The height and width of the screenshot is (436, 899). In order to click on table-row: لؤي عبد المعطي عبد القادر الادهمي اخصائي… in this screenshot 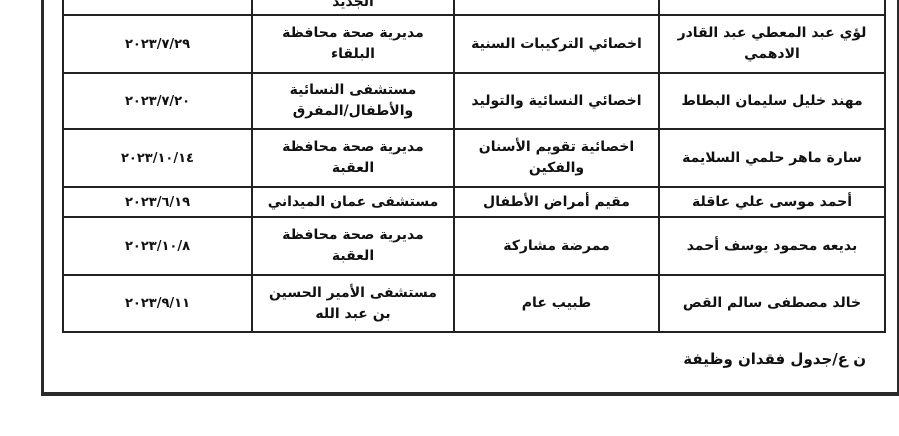, I will do `click(474, 44)`.